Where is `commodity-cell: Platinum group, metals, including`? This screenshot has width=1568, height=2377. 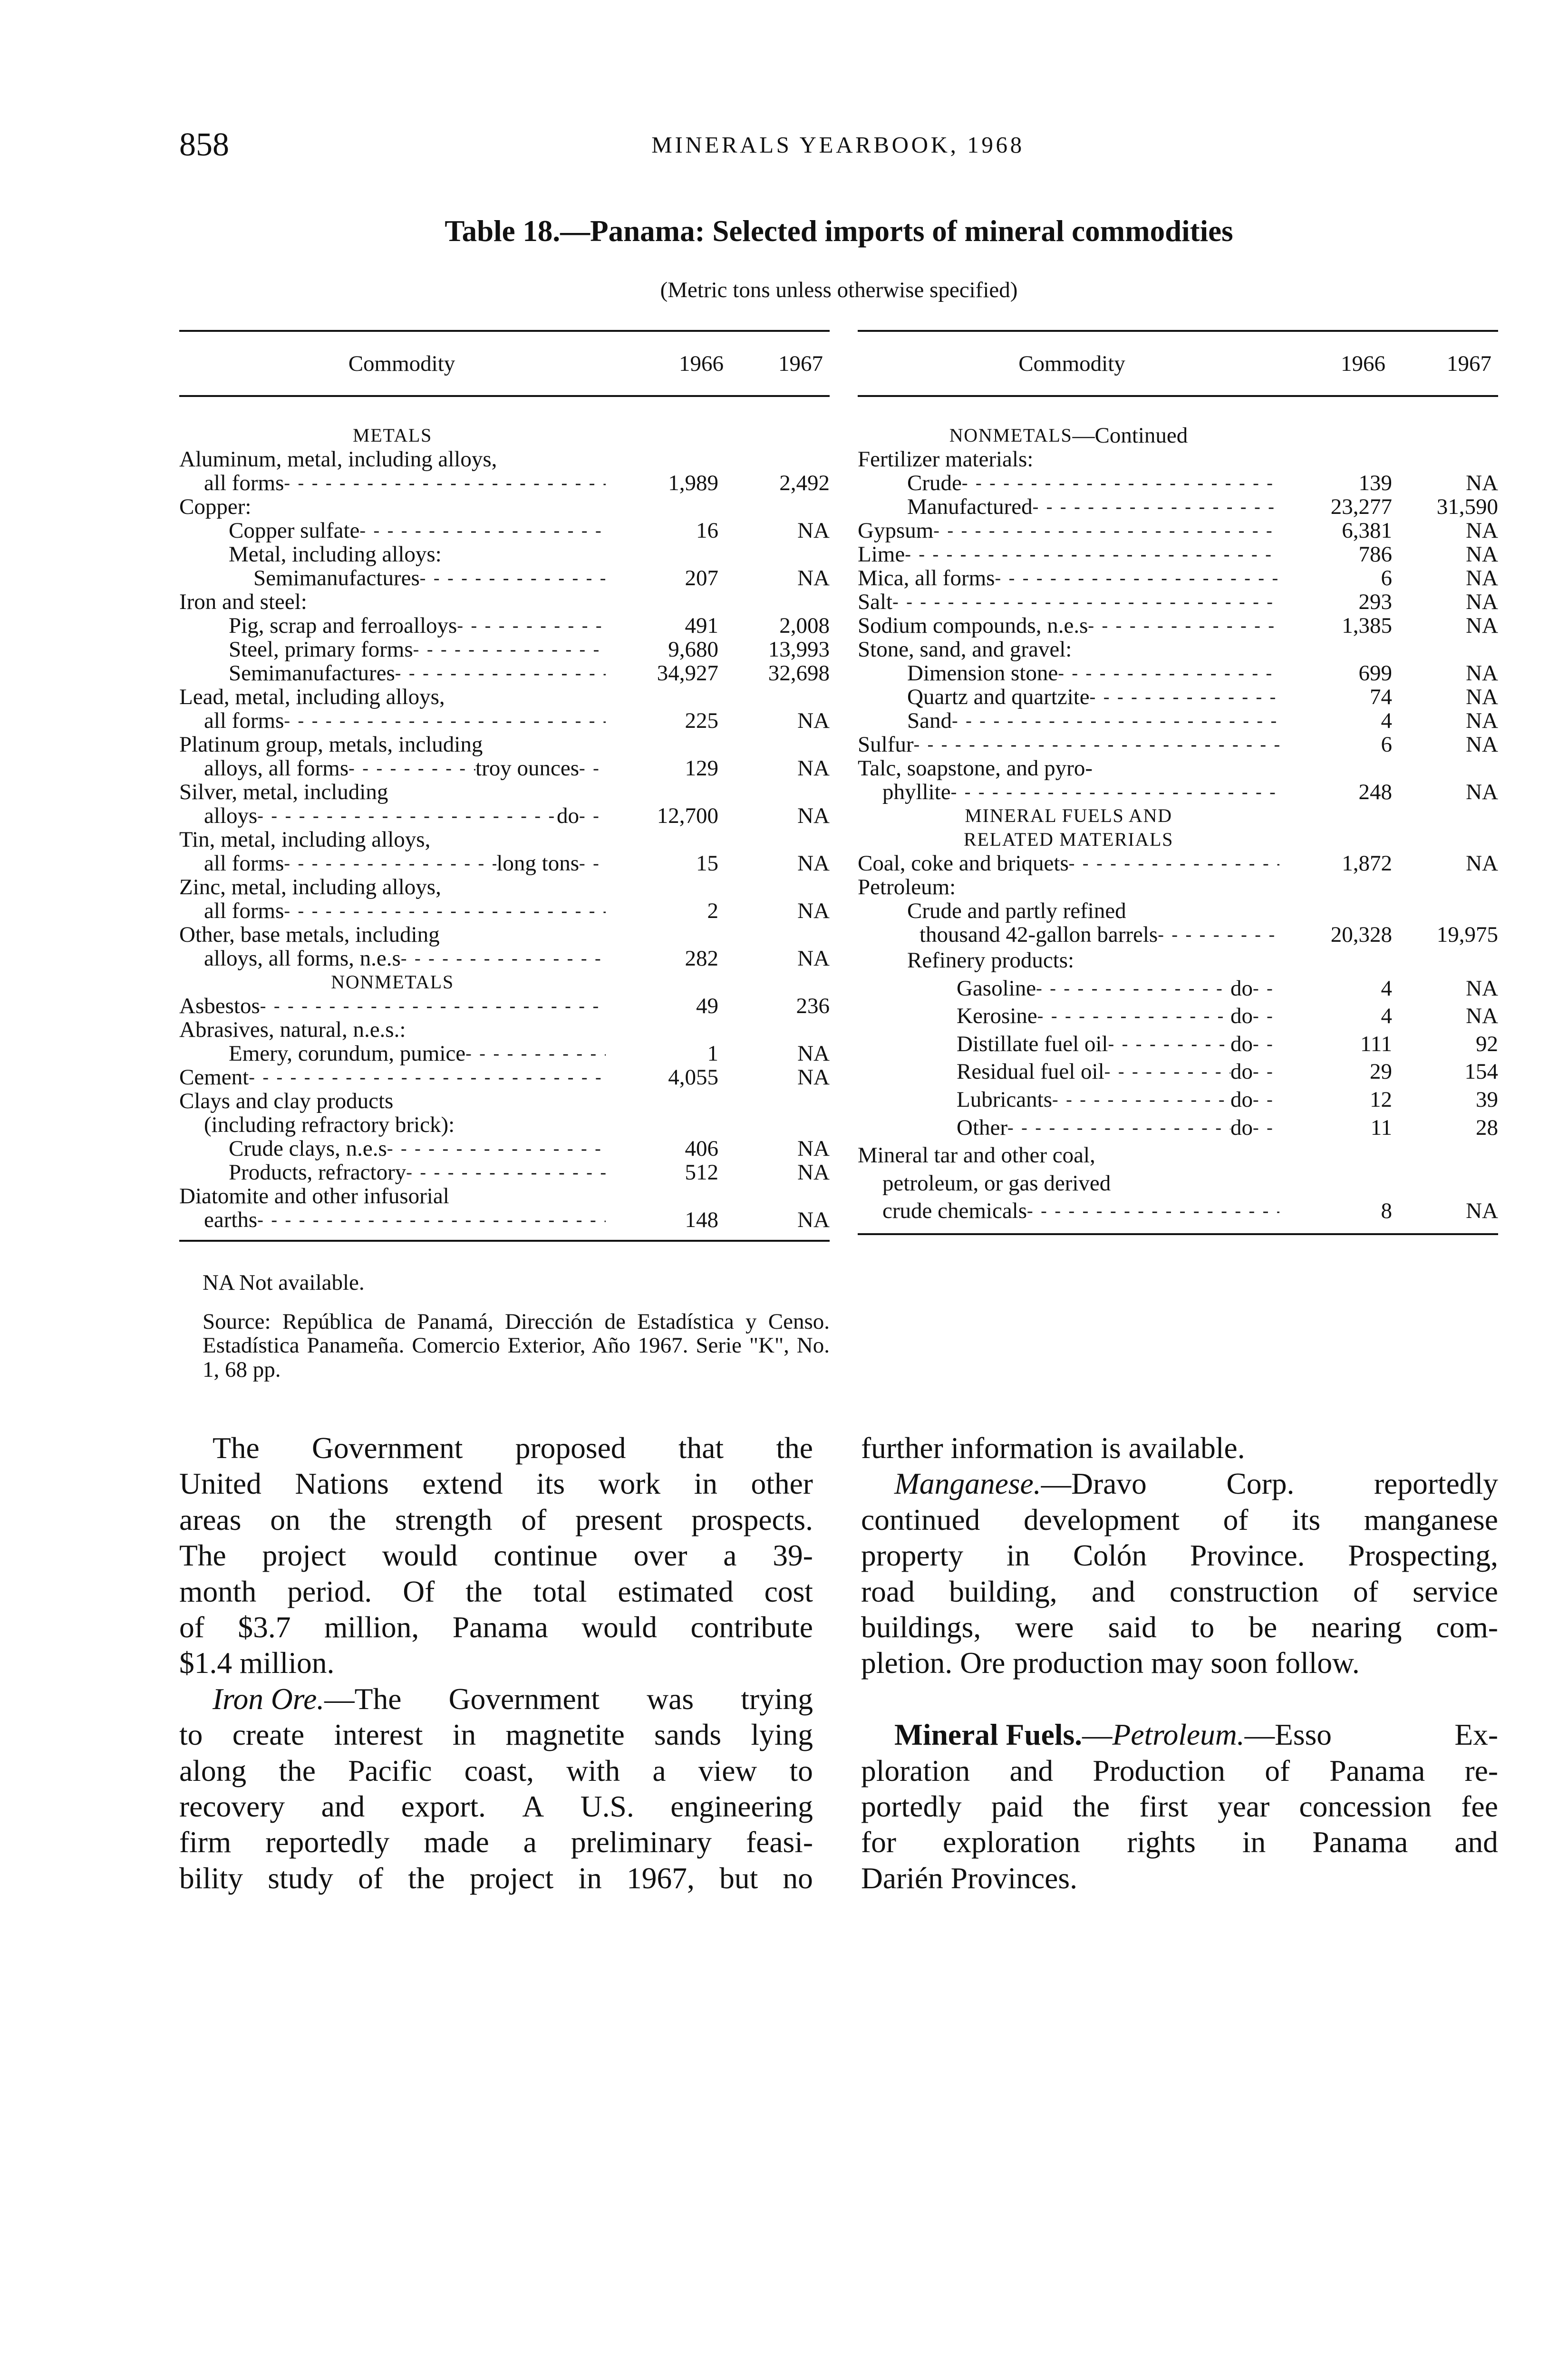 commodity-cell: Platinum group, metals, including is located at coordinates (392, 744).